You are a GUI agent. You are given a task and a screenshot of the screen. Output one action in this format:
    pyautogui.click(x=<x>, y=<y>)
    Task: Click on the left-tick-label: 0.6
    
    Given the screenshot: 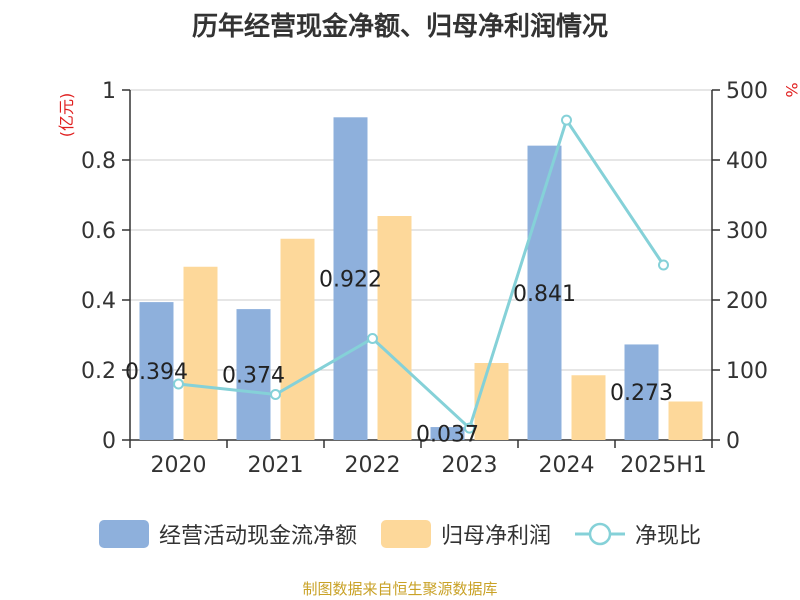 What is the action you would take?
    pyautogui.click(x=98, y=231)
    